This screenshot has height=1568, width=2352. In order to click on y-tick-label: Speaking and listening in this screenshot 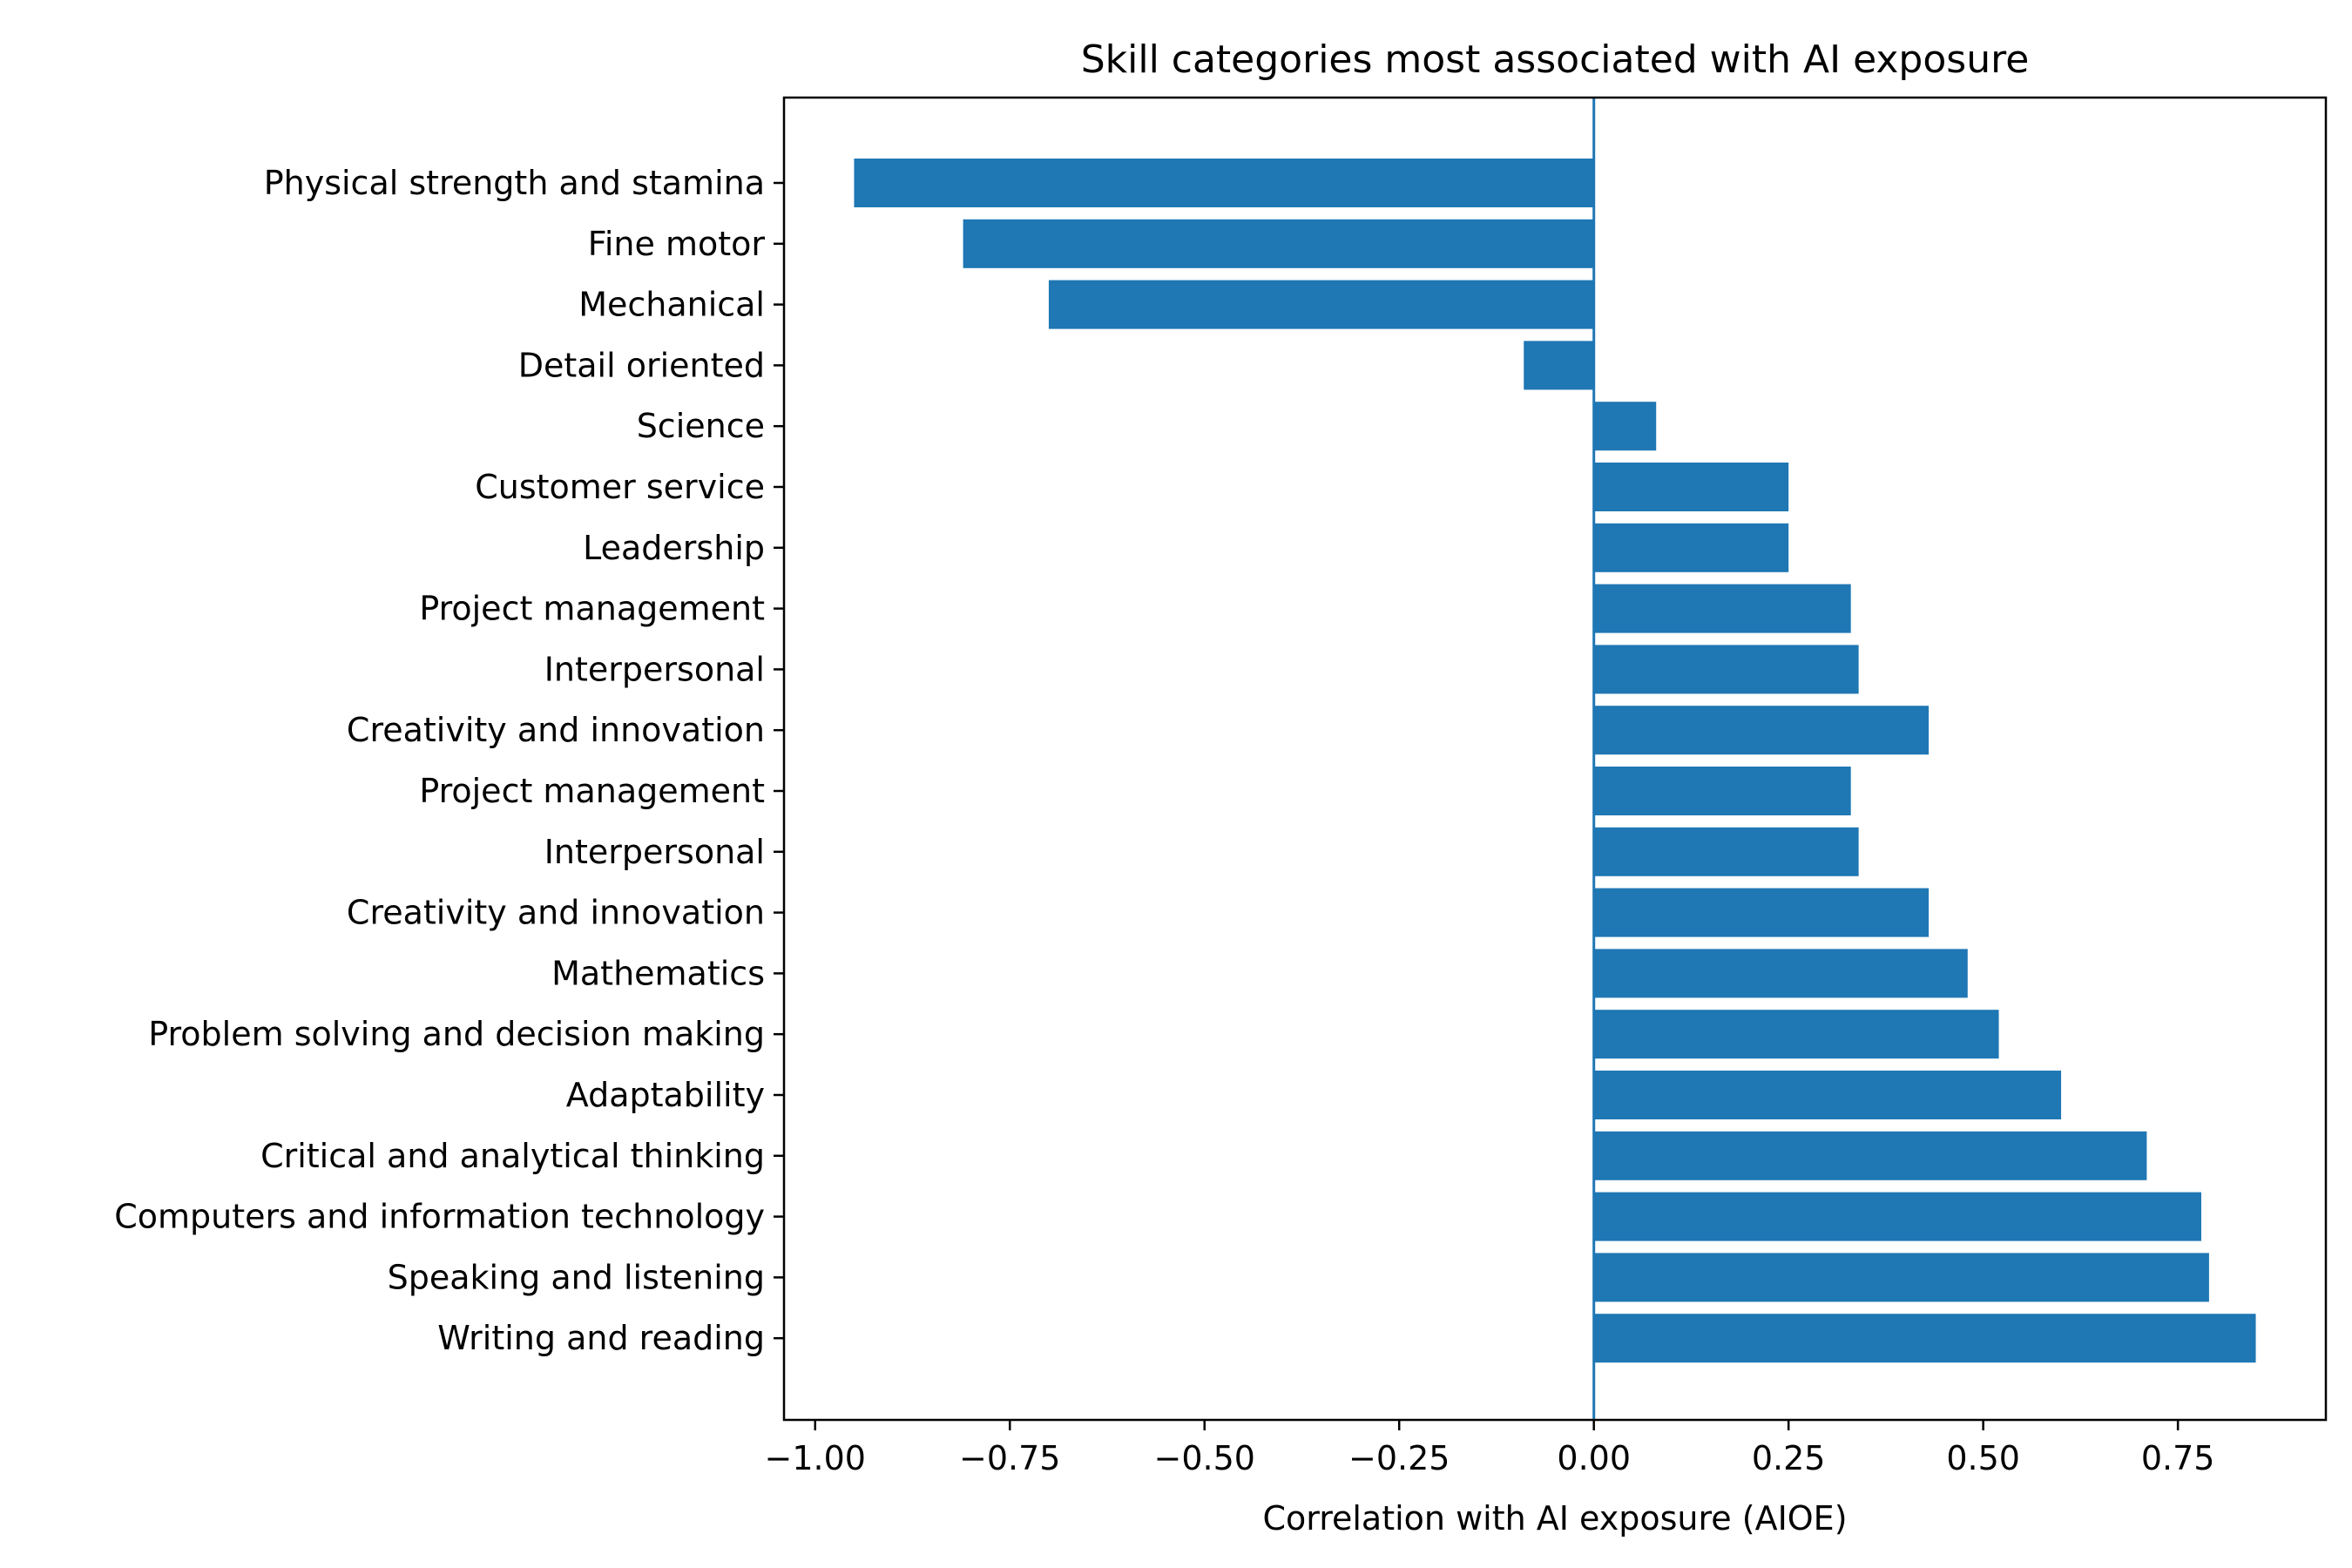, I will do `click(576, 1277)`.